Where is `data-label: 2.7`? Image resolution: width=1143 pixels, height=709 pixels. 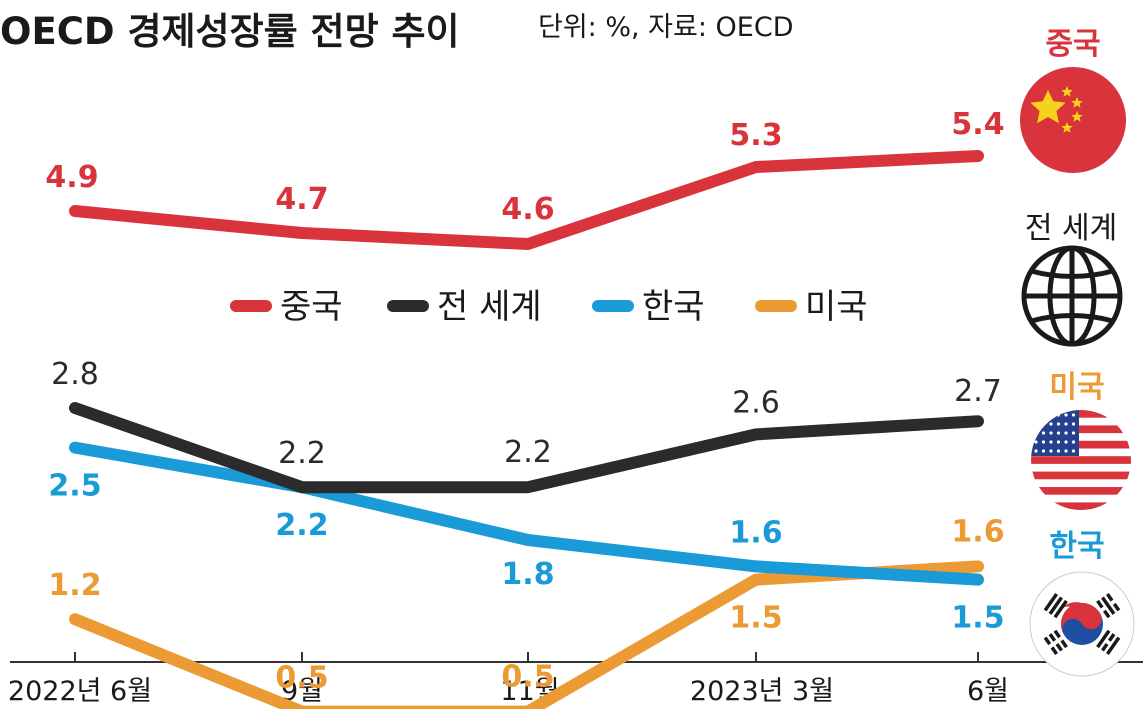
data-label: 2.7 is located at coordinates (978, 391).